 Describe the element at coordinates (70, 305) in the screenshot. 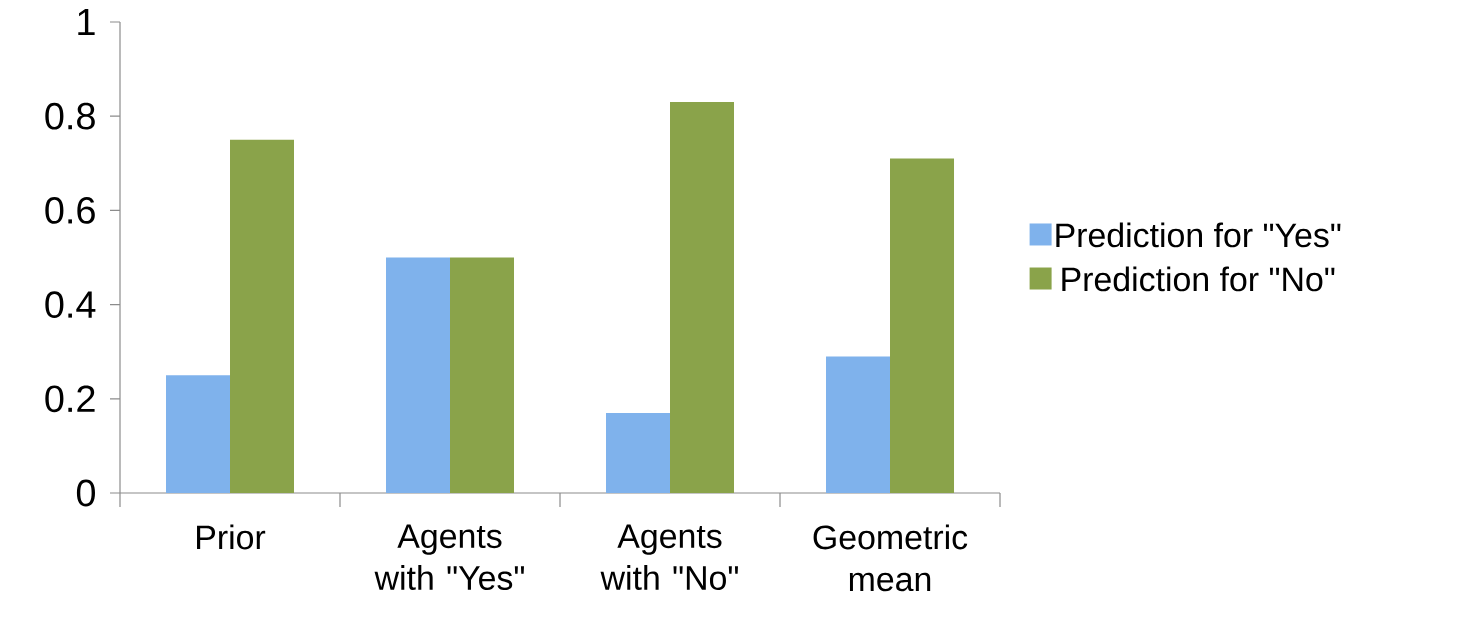

I see `y-tick-label: 0.4` at that location.